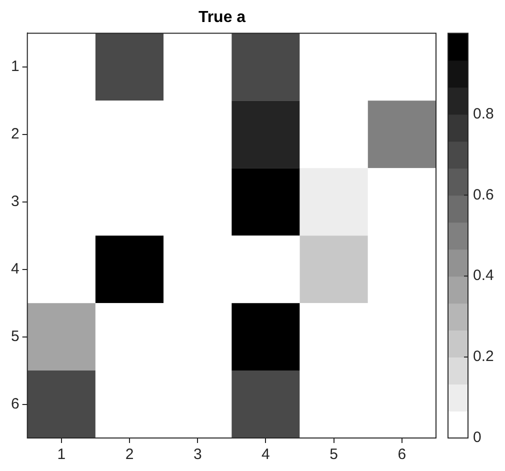 The image size is (505, 471). What do you see at coordinates (334, 455) in the screenshot?
I see `x-tick-label: 5` at bounding box center [334, 455].